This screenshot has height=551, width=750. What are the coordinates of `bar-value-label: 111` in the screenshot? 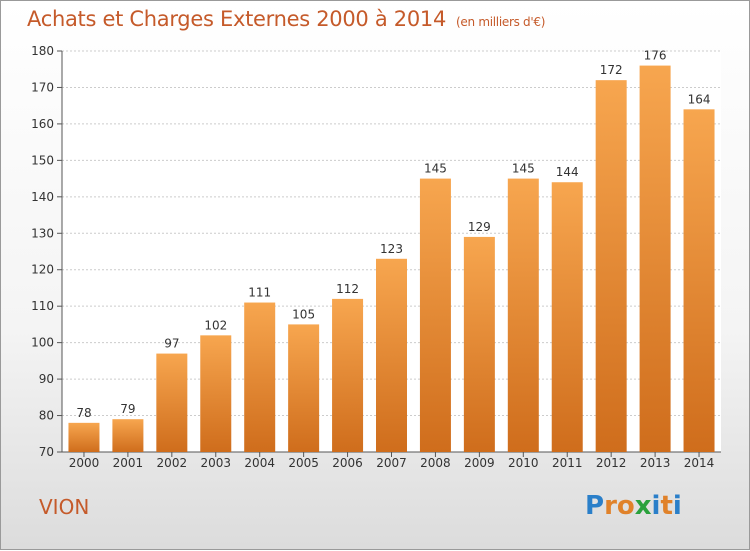 It's located at (259, 293).